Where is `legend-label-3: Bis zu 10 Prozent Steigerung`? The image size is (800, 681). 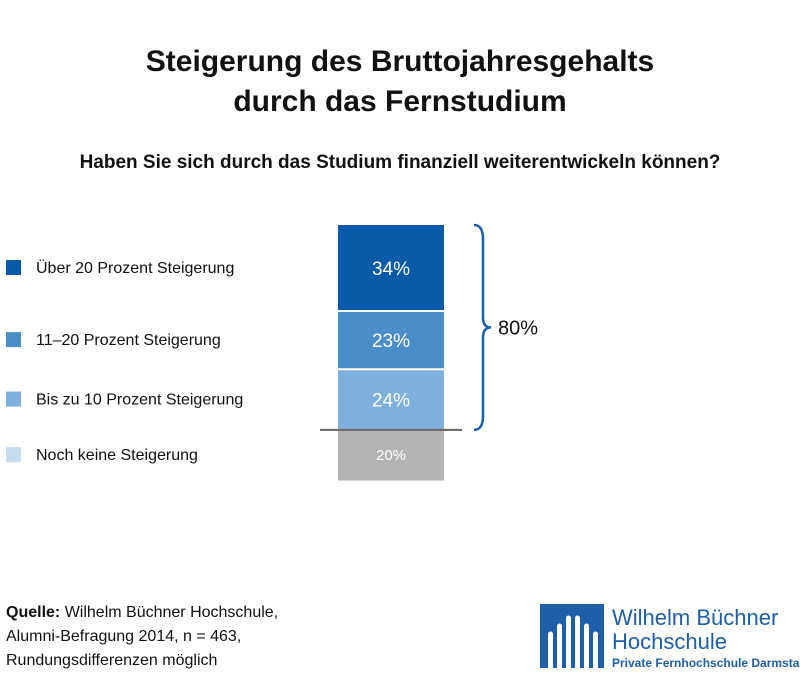 legend-label-3: Bis zu 10 Prozent Steigerung is located at coordinates (139, 400).